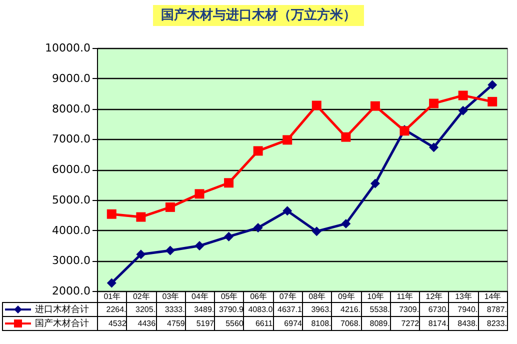 This screenshot has width=517, height=344. Describe the element at coordinates (259, 323) in the screenshot. I see `data-label: 6611` at that location.